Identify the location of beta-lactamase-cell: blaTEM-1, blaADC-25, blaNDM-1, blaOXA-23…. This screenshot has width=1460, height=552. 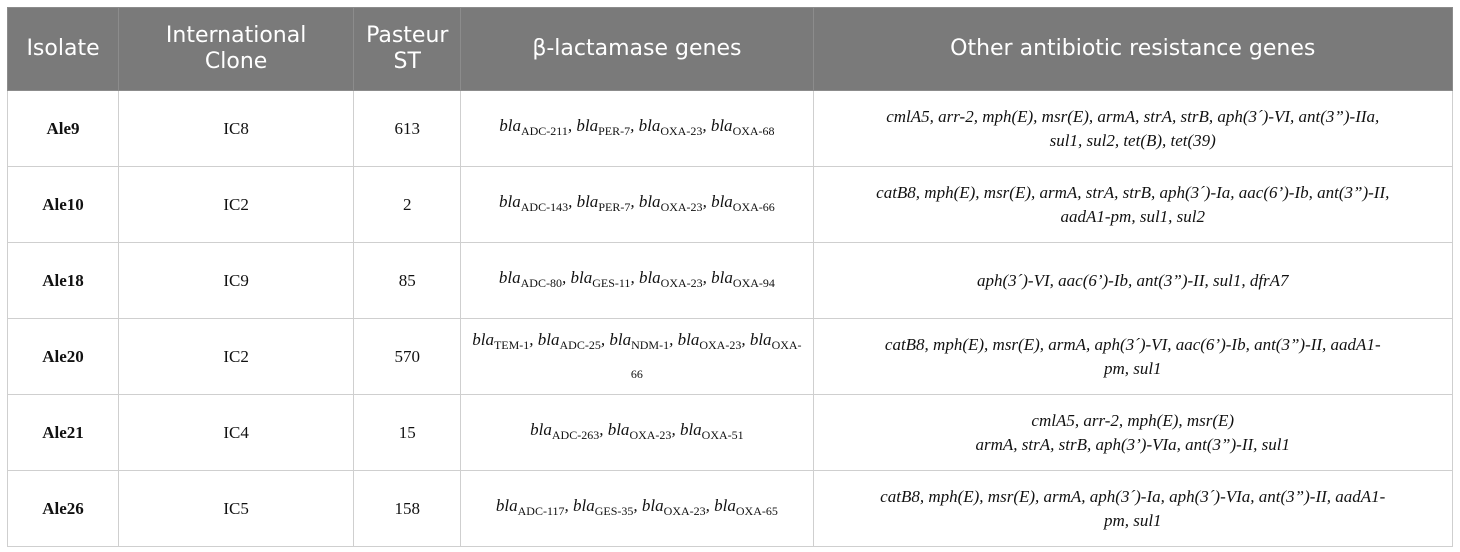
(637, 356).